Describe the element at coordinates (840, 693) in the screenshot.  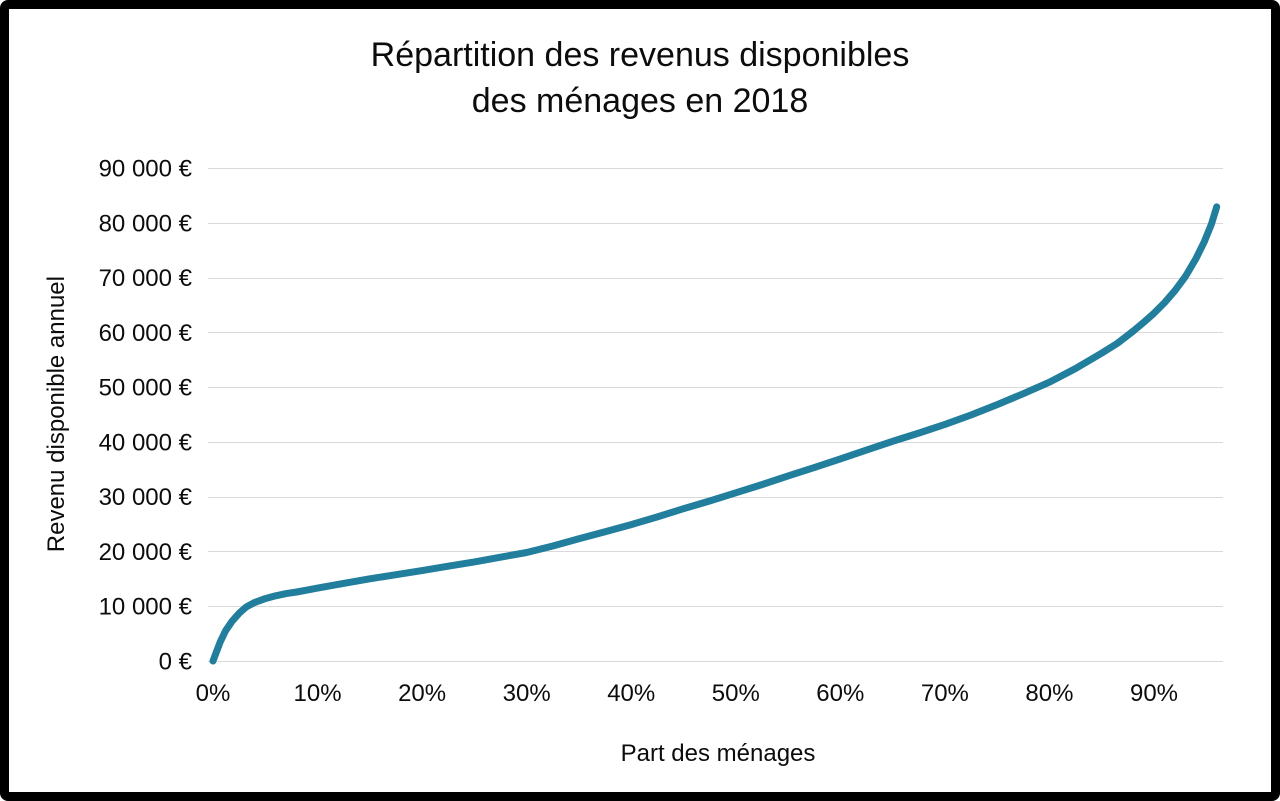
I see `x-tick-label: 60%` at that location.